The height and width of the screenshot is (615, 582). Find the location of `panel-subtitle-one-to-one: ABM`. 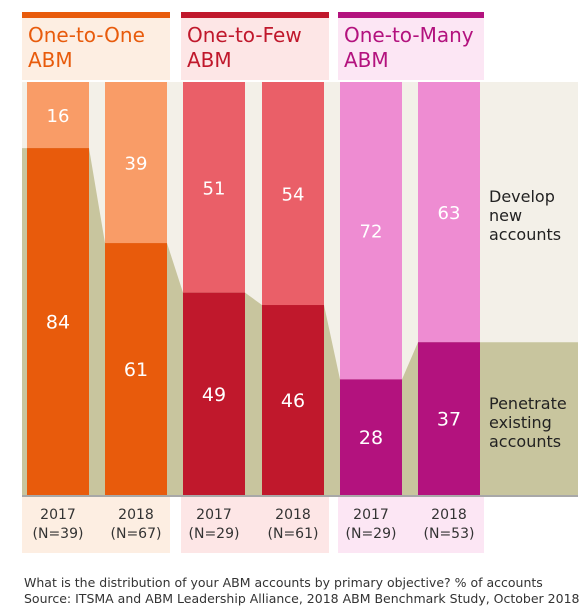

panel-subtitle-one-to-one: ABM is located at coordinates (50, 60).